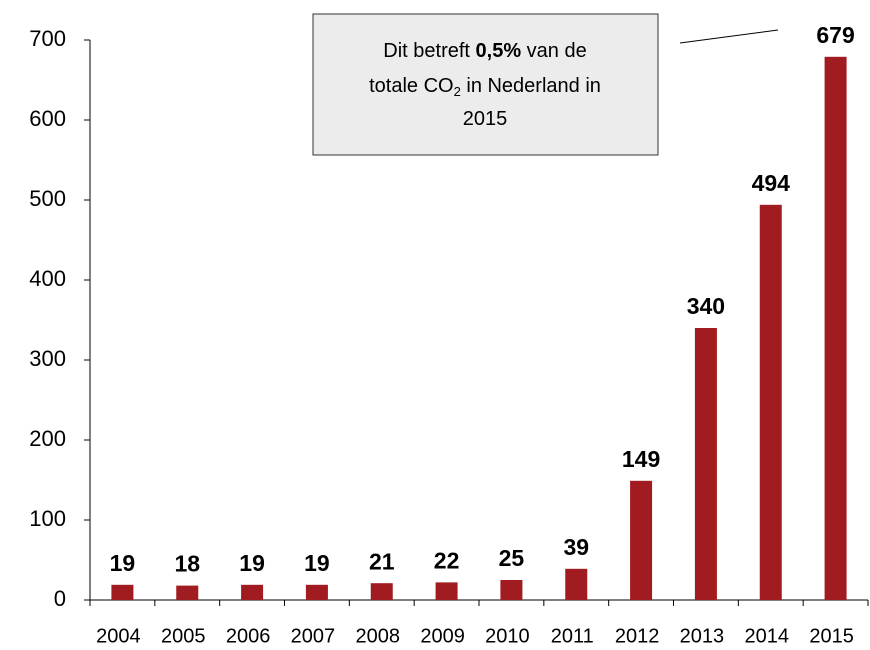  I want to click on x-tick-label: 2005, so click(183, 636).